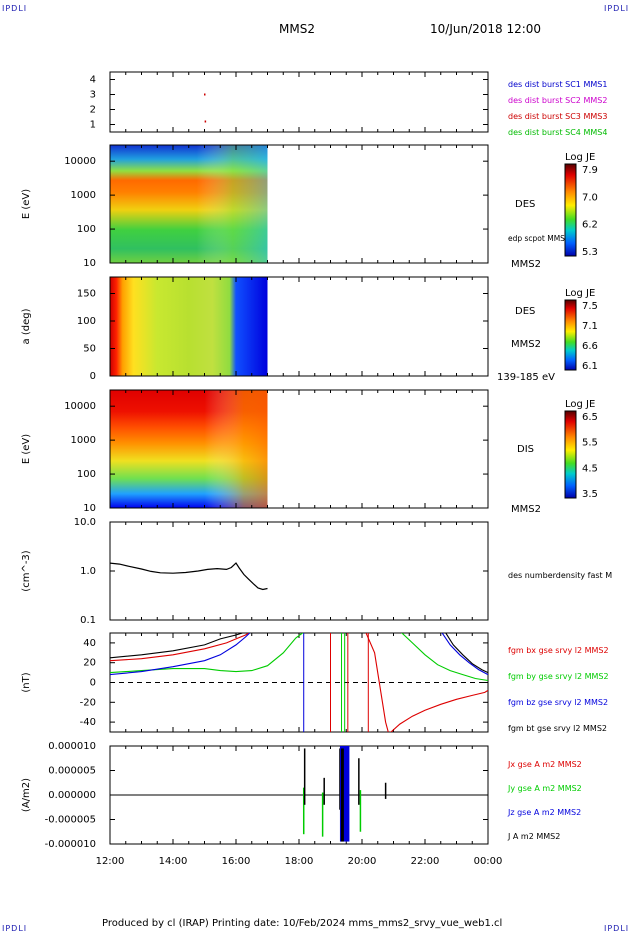 The image size is (630, 934). What do you see at coordinates (189, 326) in the screenshot?
I see `des-pitch-spectrogram` at bounding box center [189, 326].